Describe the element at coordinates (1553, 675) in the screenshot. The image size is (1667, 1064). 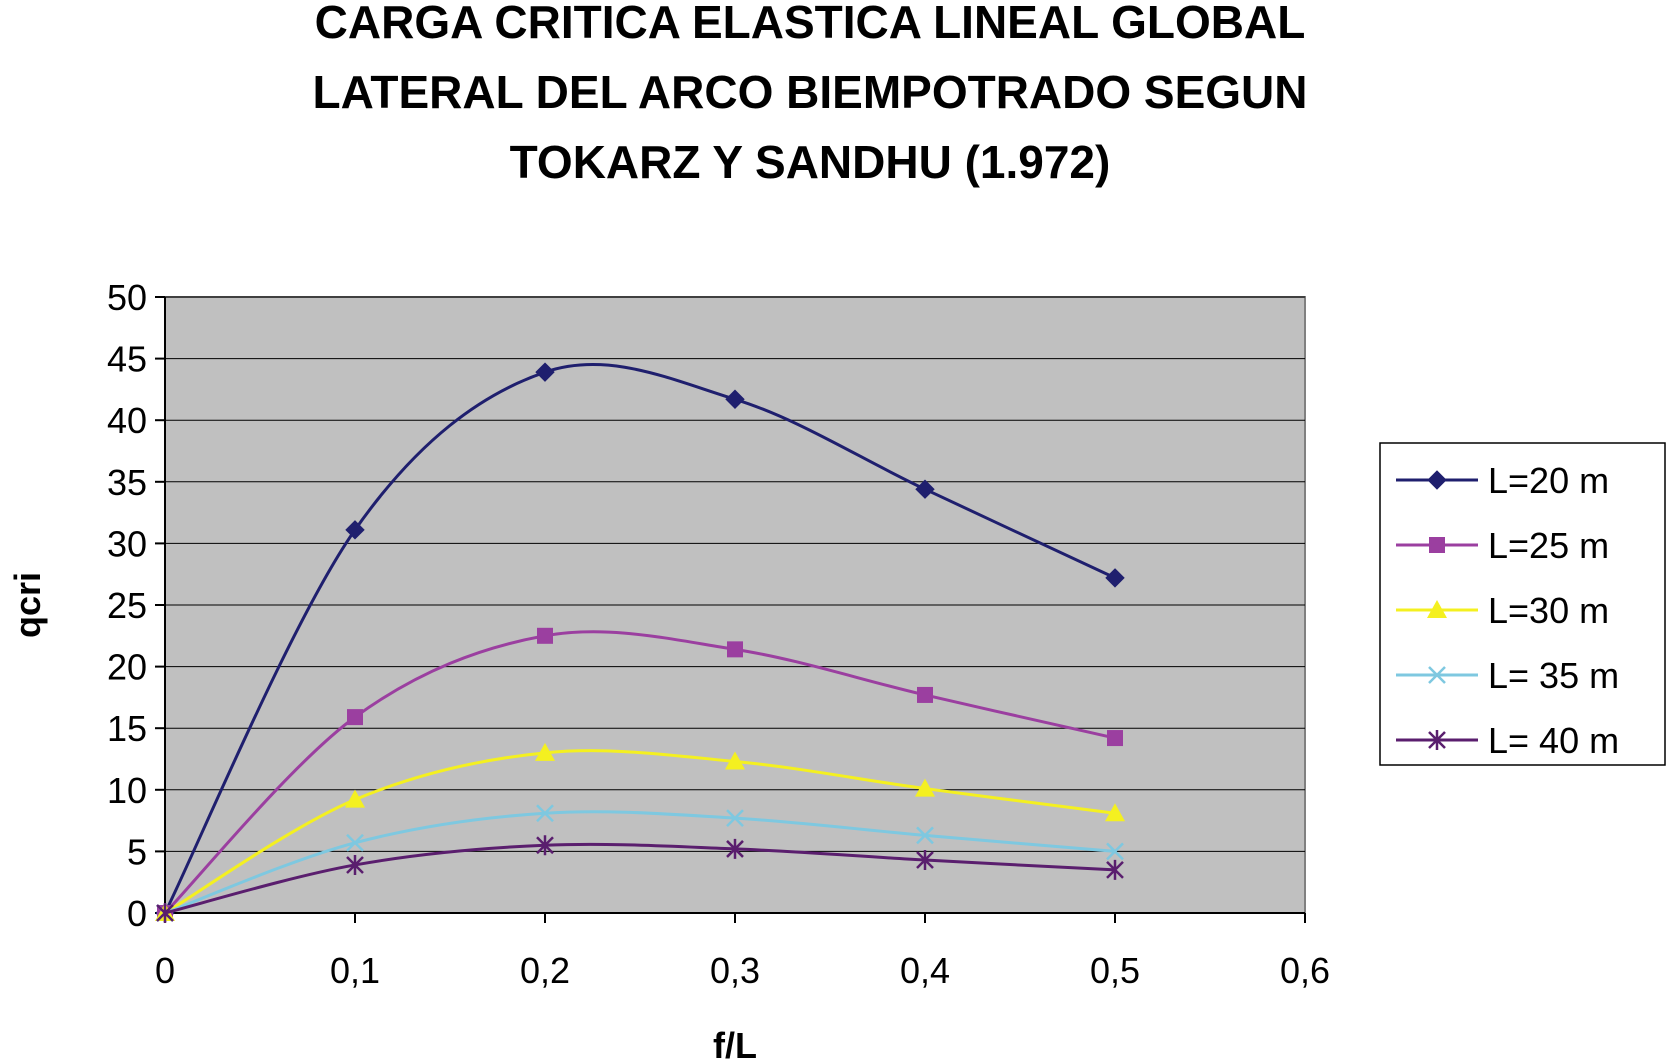
I see `legend-label: L= 35 m` at that location.